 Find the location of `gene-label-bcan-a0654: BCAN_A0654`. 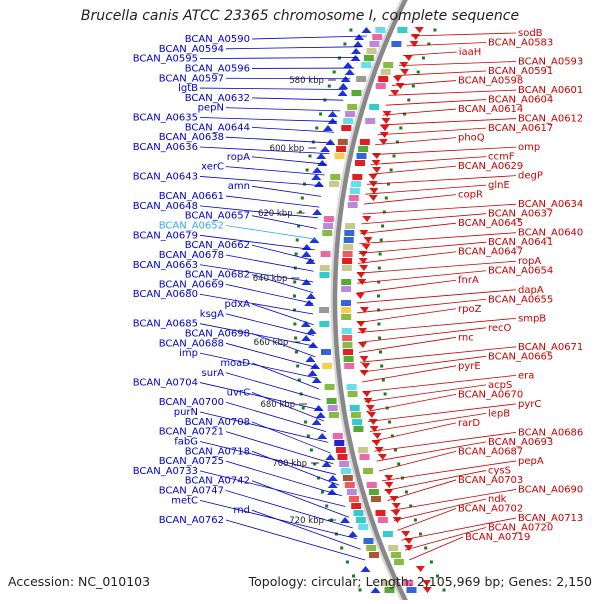

gene-label-bcan-a0654: BCAN_A0654 is located at coordinates (520, 271).